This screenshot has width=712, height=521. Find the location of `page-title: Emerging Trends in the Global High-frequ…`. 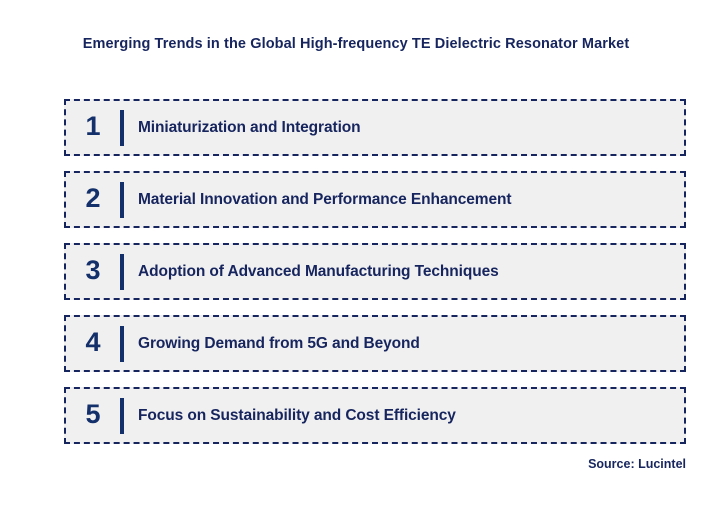

page-title: Emerging Trends in the Global High-frequ… is located at coordinates (356, 44).